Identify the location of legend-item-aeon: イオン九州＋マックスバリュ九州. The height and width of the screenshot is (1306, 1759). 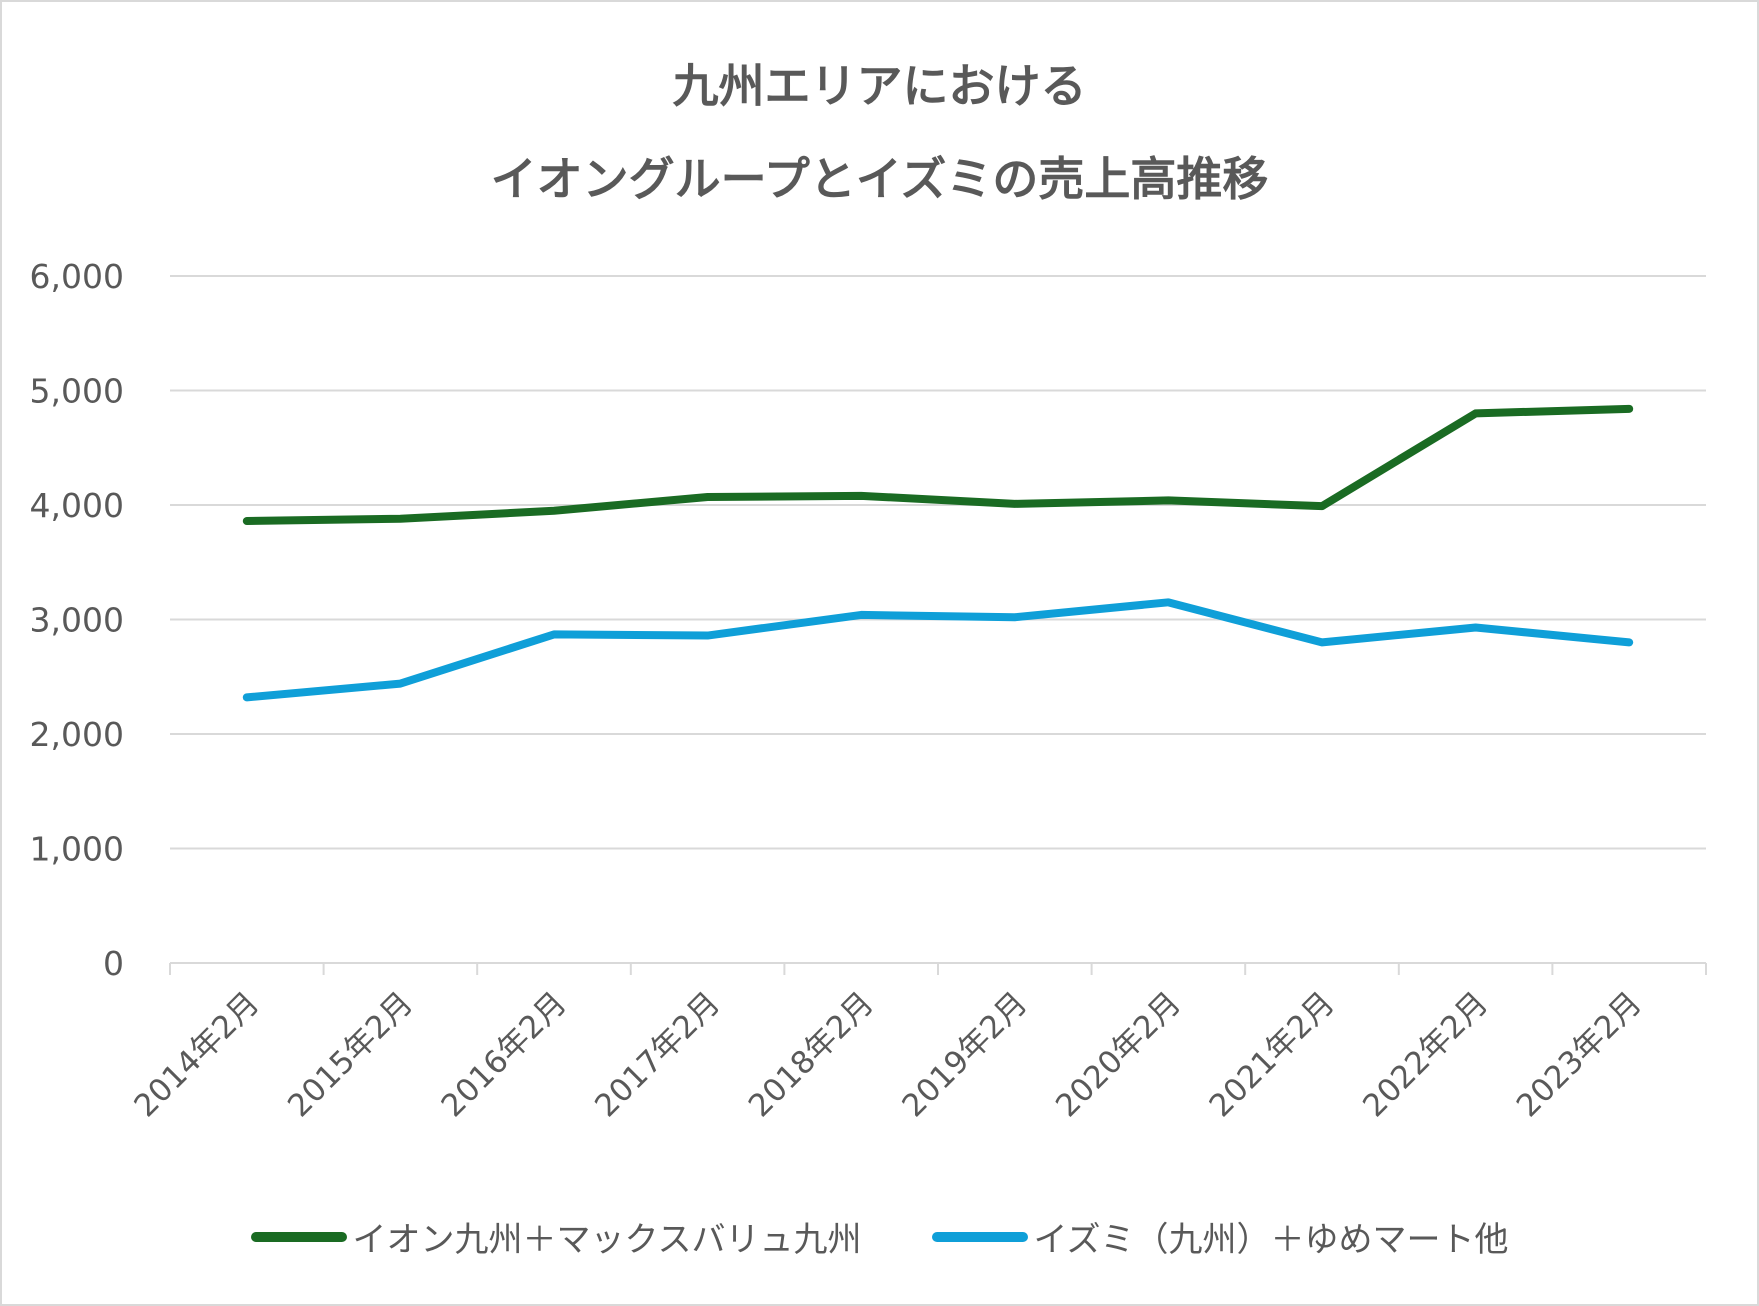
(556, 1236).